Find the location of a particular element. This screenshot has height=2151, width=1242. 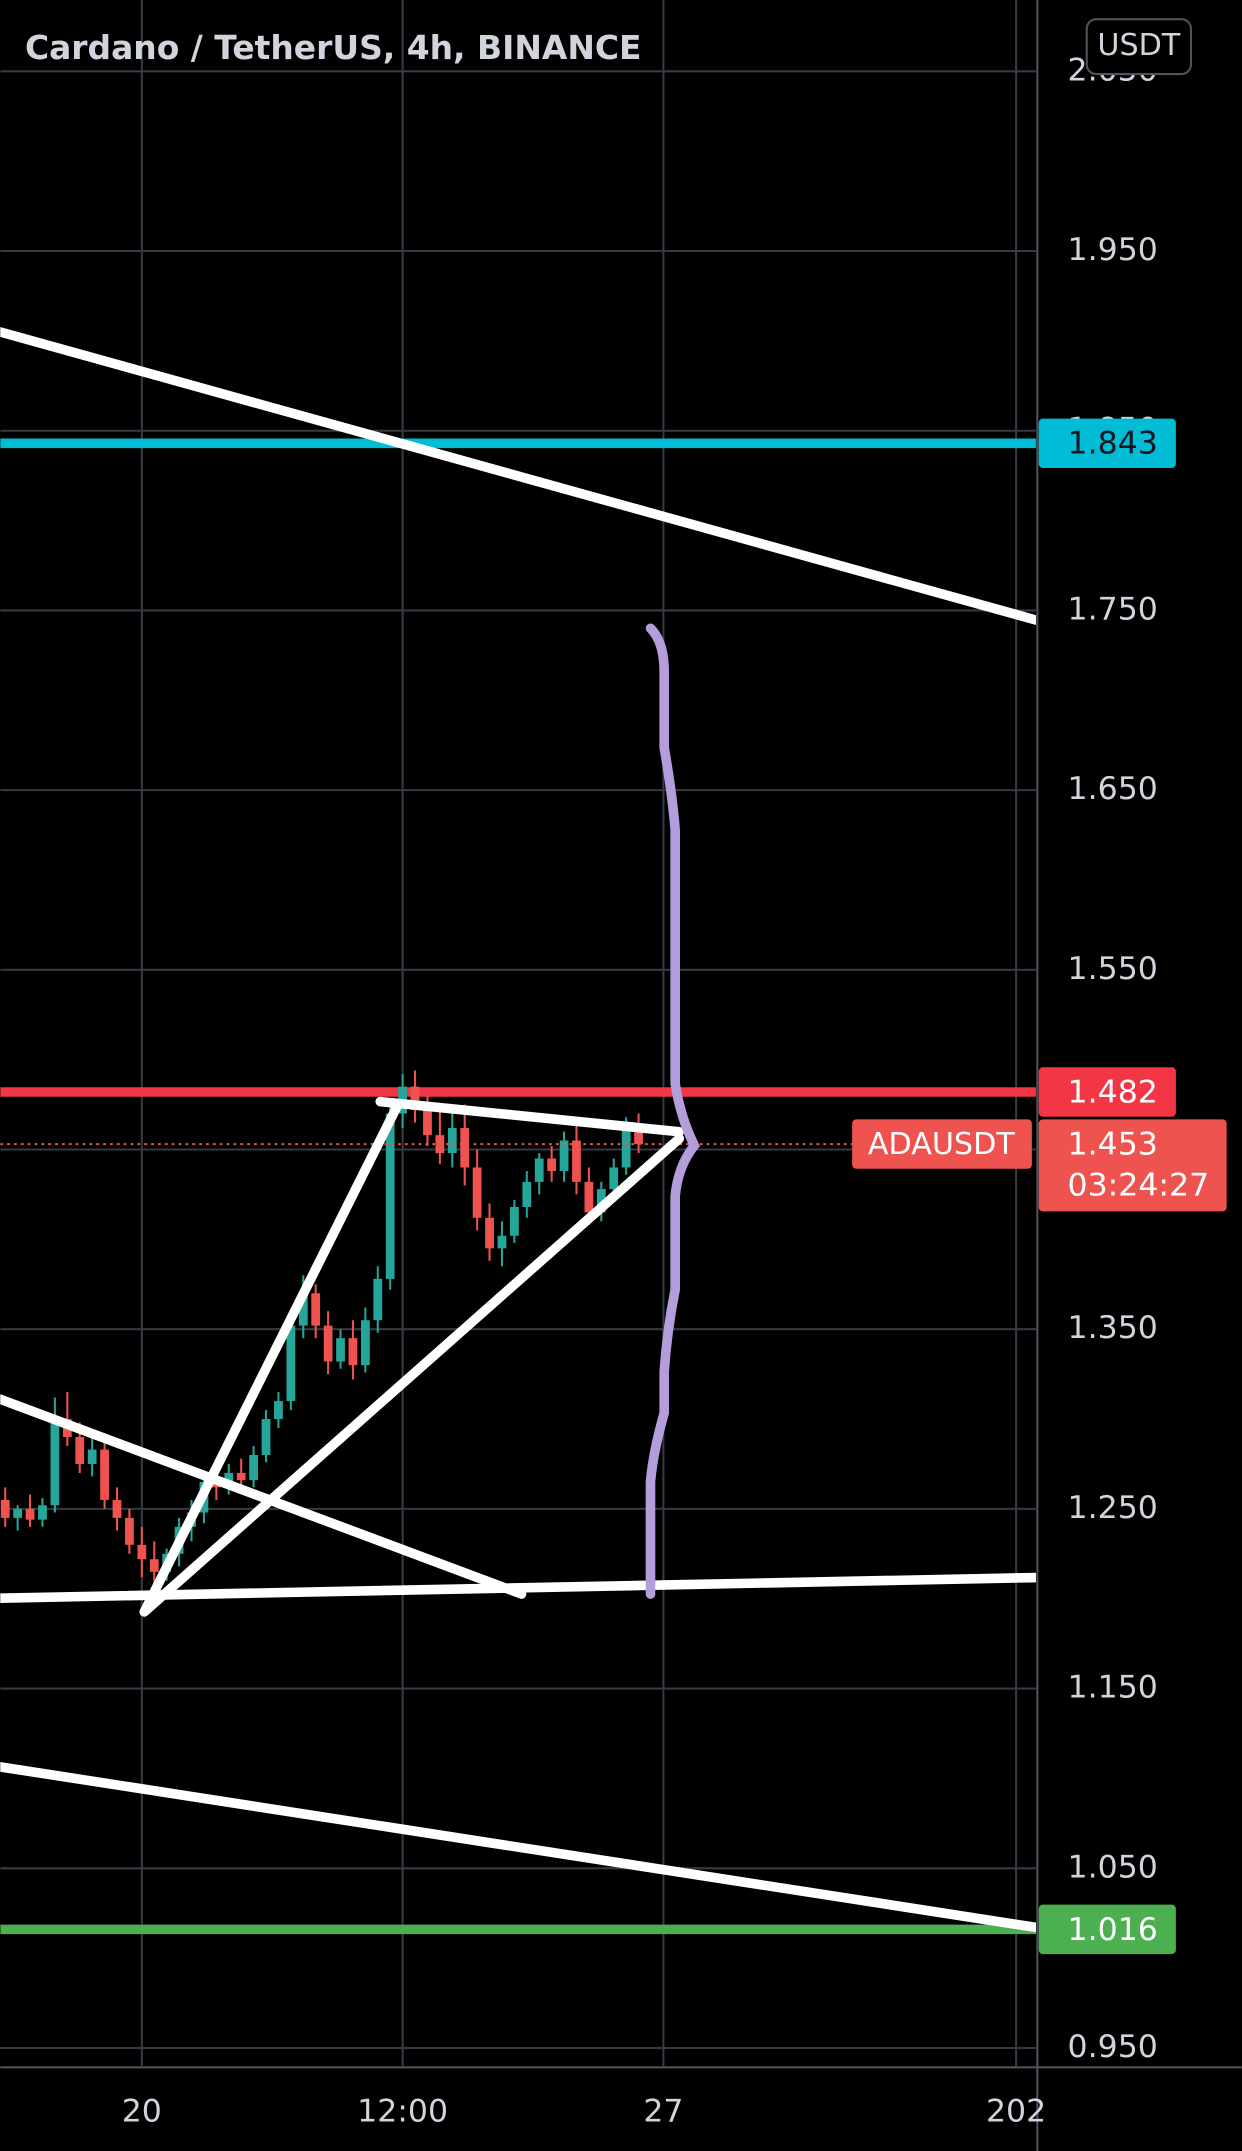

currency-label: USDT is located at coordinates (1138, 45).